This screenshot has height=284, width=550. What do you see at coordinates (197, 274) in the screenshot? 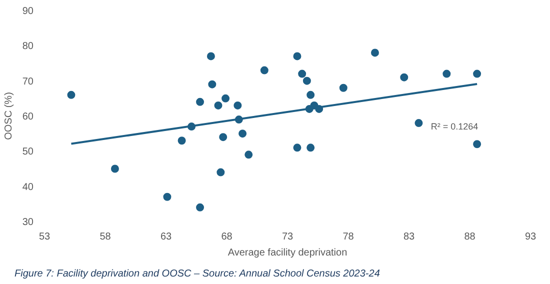
I see `caption: Figure 7: Facility deprivation and OOSC – Source: Annual School Census 2023-24` at bounding box center [197, 274].